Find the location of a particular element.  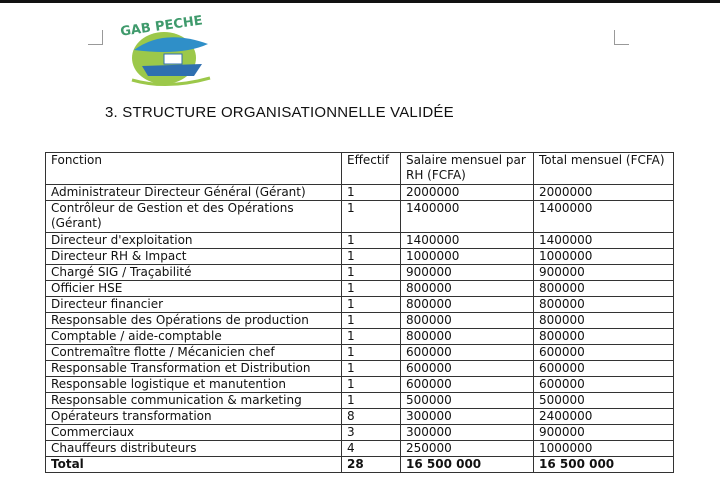

table-row: Directeur RH & Impact 1 1000000 1000000 is located at coordinates (359, 256).